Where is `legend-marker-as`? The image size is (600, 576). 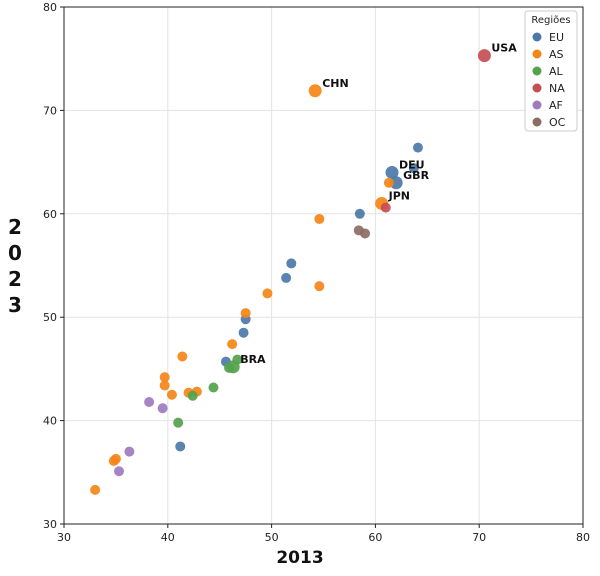
legend-marker-as is located at coordinates (537, 54).